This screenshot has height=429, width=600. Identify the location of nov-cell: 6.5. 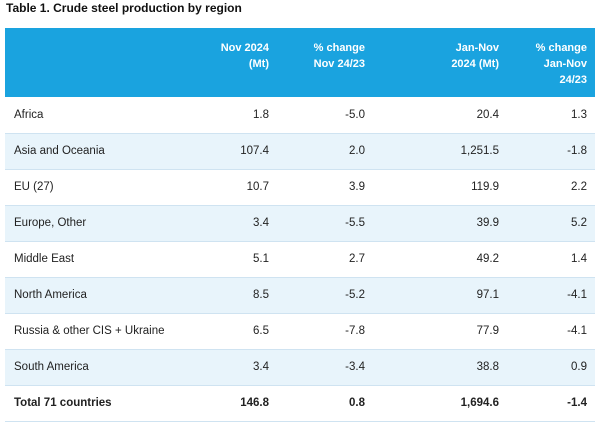
(261, 331).